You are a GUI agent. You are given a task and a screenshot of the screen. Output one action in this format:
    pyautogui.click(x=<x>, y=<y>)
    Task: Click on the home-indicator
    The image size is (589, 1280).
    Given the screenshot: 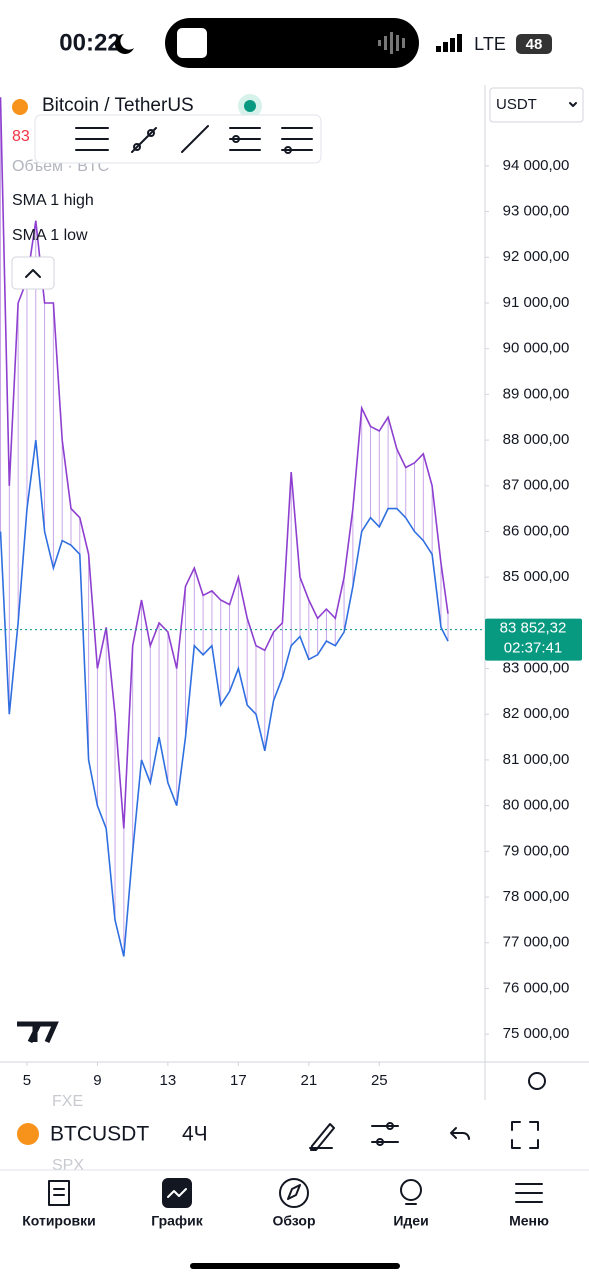 What is the action you would take?
    pyautogui.click(x=295, y=1266)
    